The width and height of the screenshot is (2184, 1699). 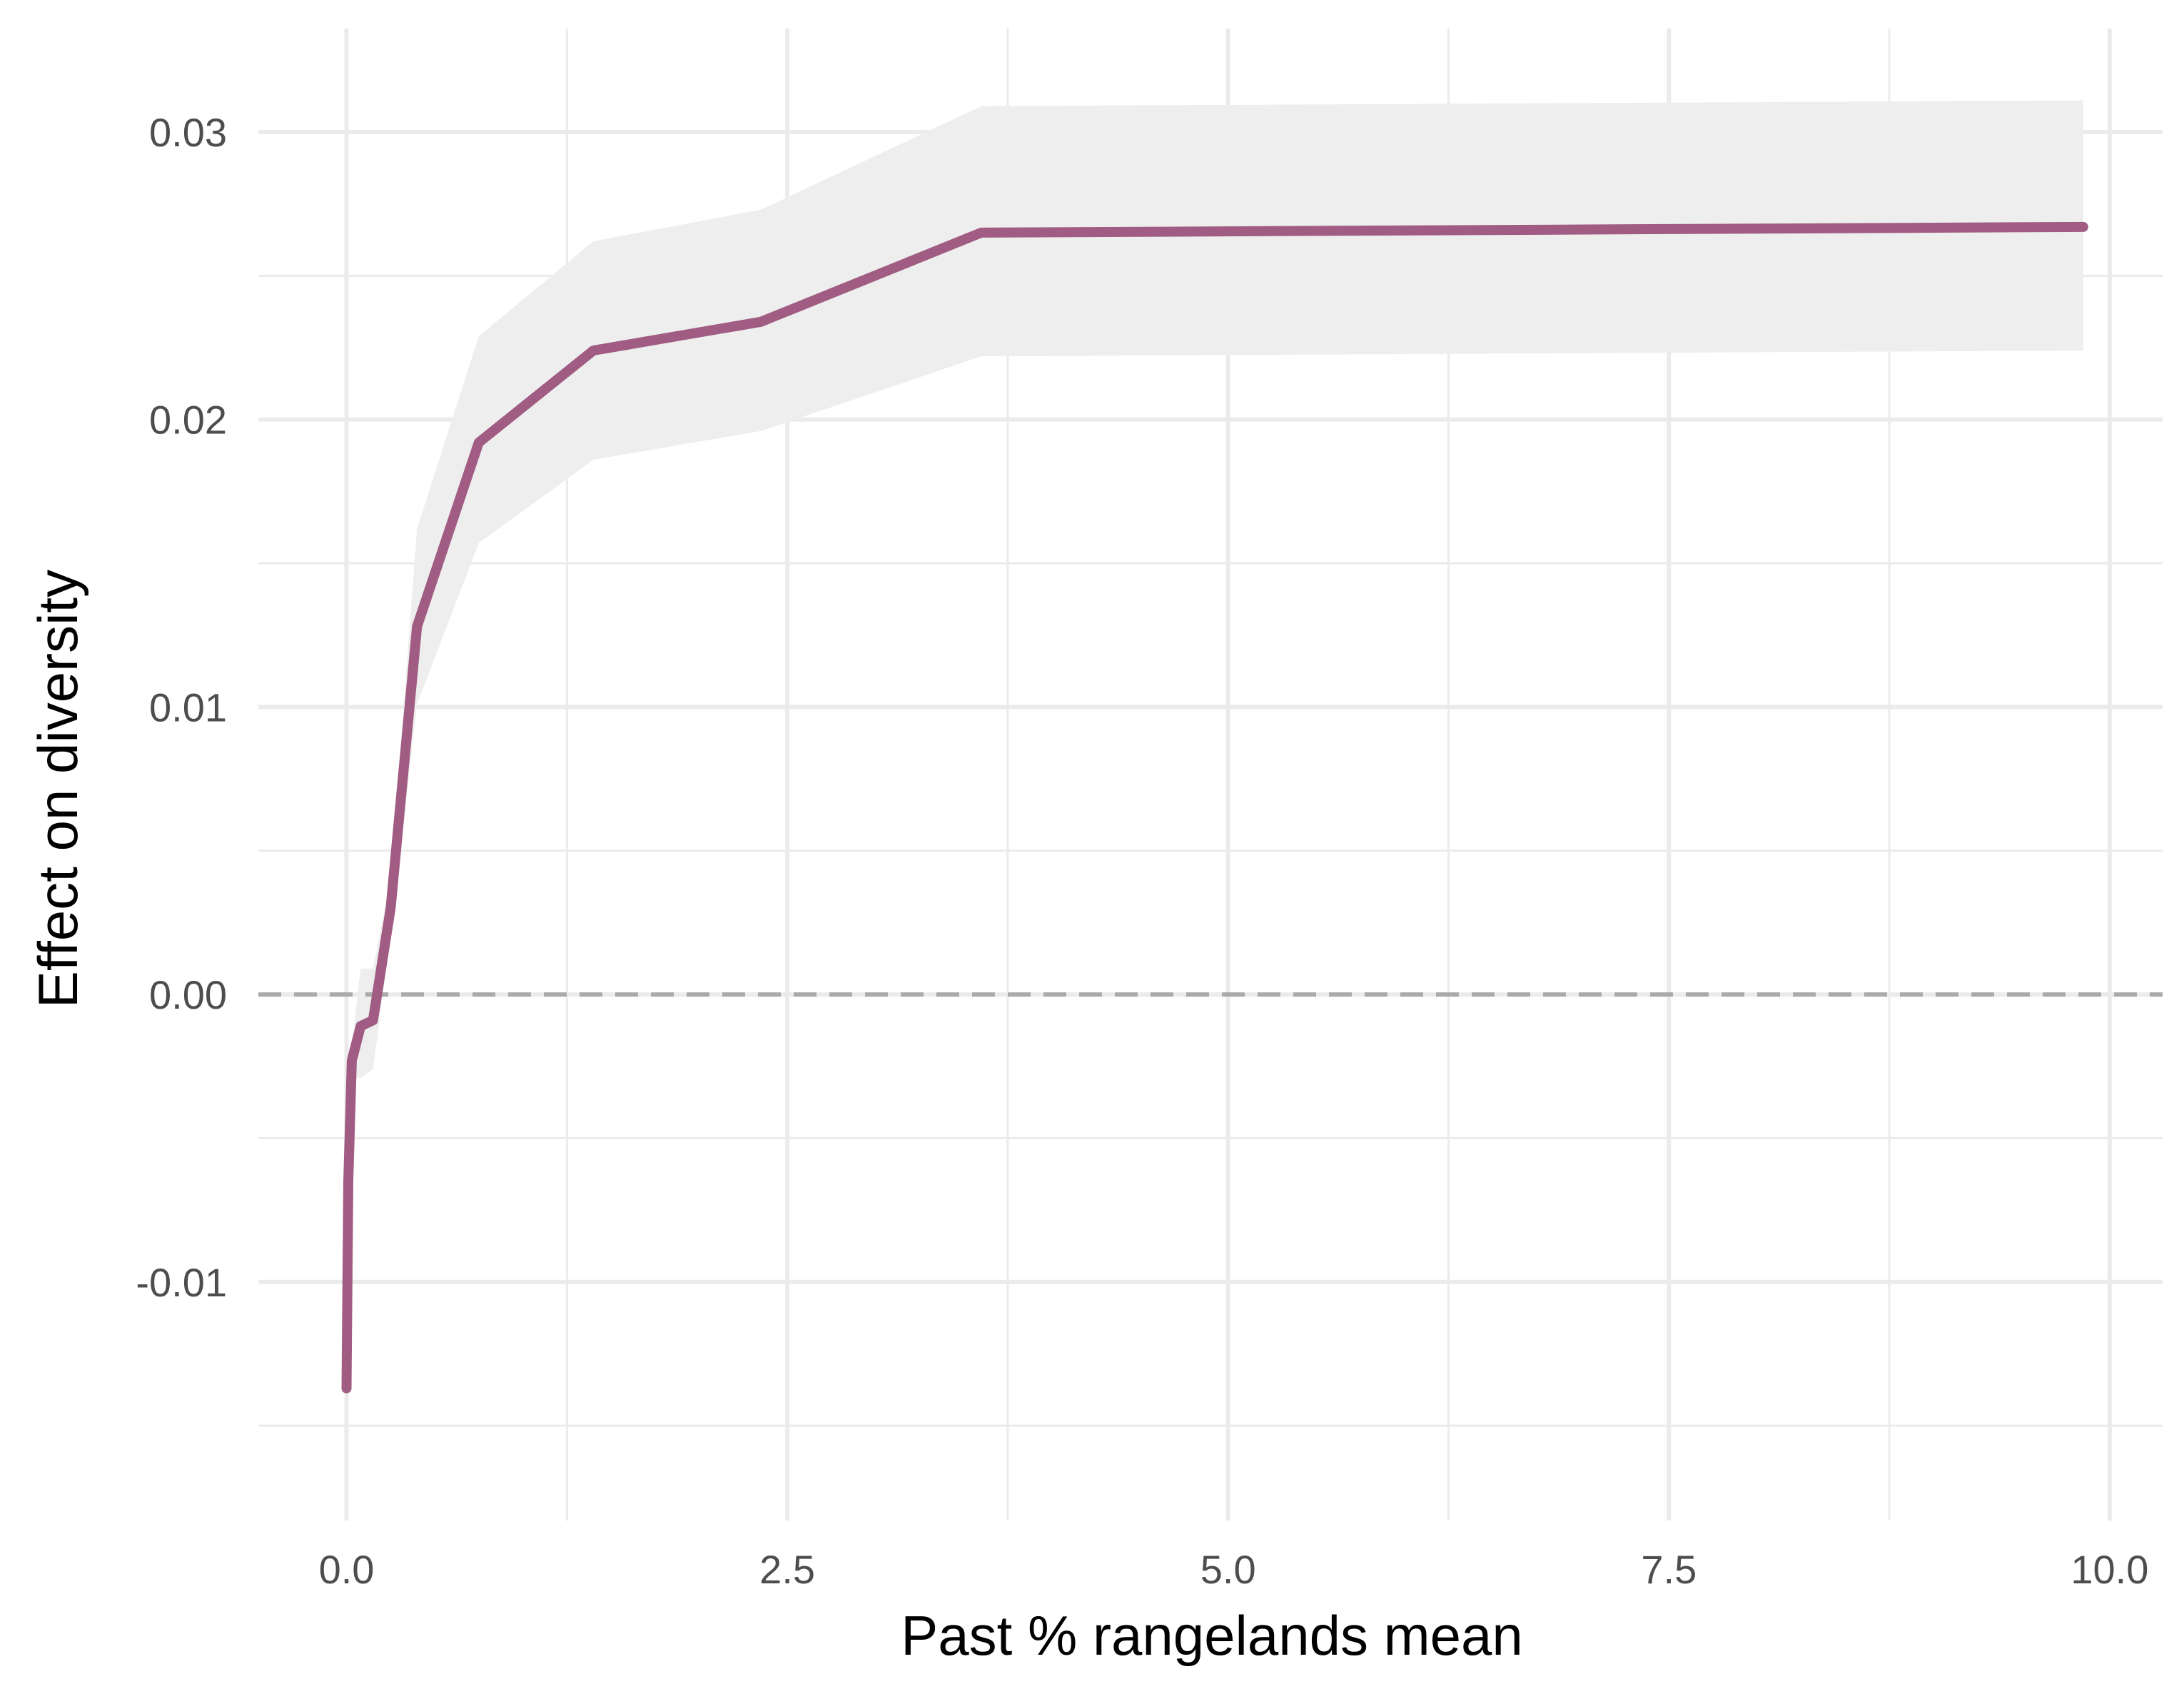 What do you see at coordinates (347, 1570) in the screenshot?
I see `x-tick-label: 0.0` at bounding box center [347, 1570].